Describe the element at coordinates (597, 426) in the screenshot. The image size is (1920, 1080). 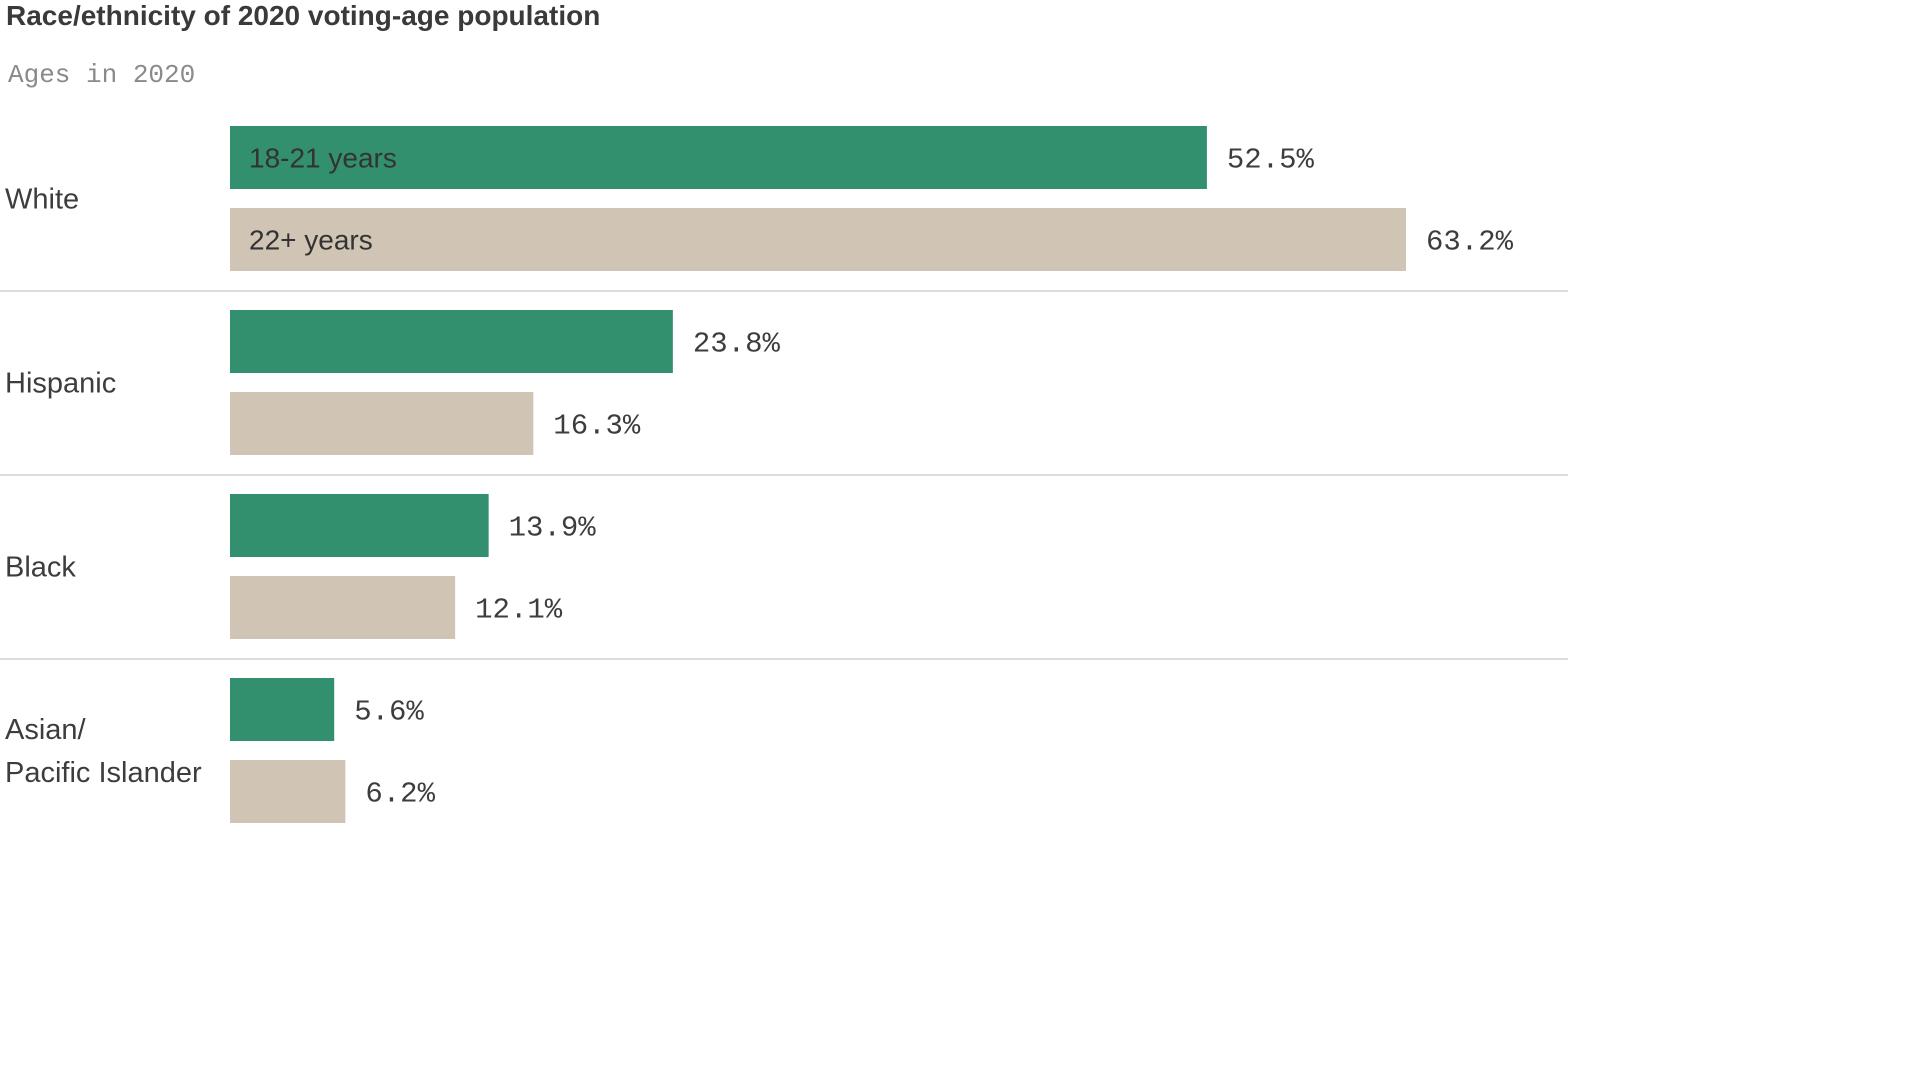
I see `value-label-hispanic-series-2: 16.3%` at that location.